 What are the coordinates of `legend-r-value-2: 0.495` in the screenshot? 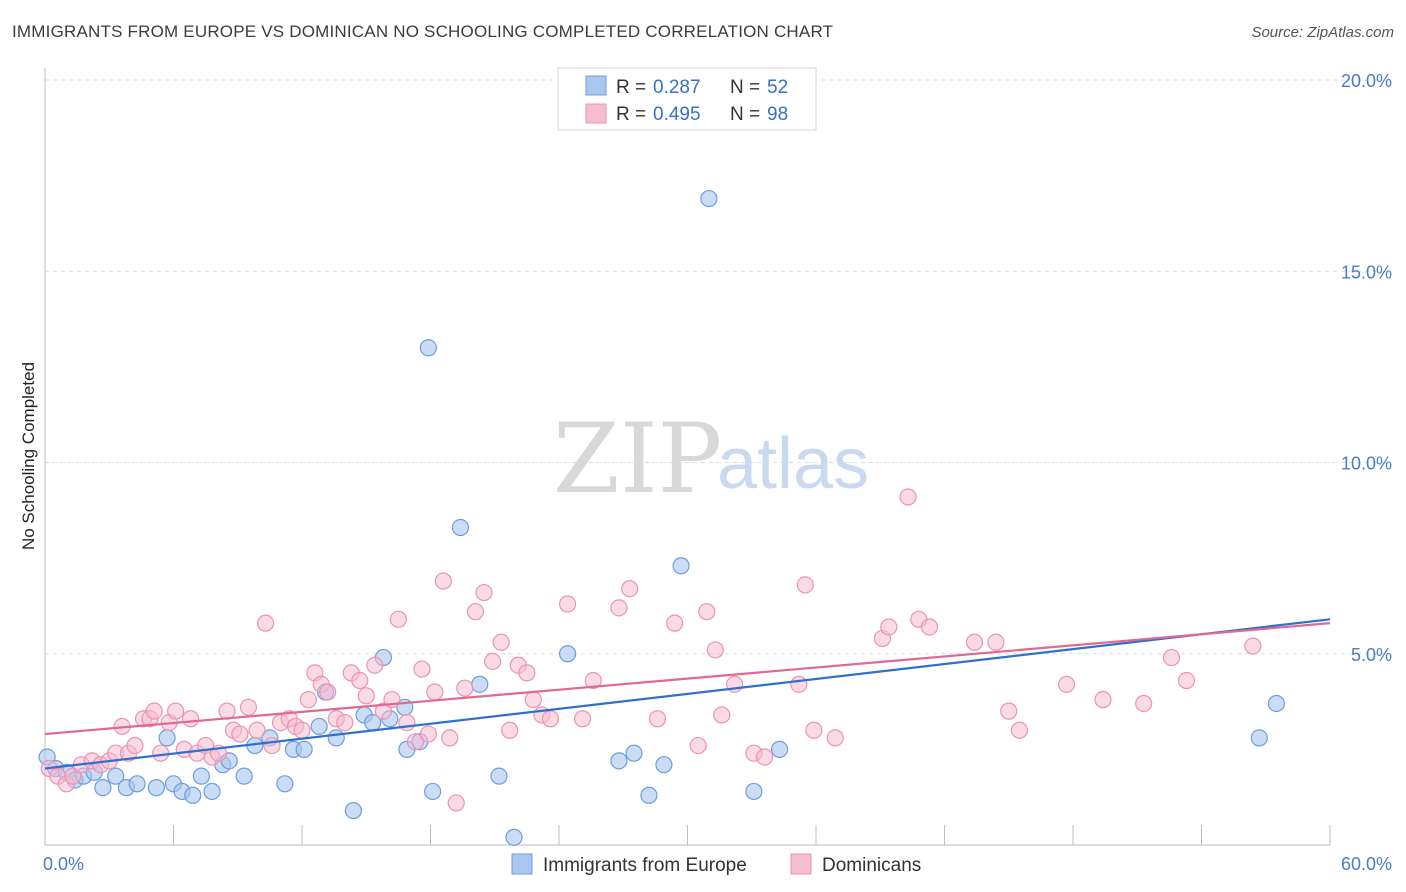 It's located at (677, 114).